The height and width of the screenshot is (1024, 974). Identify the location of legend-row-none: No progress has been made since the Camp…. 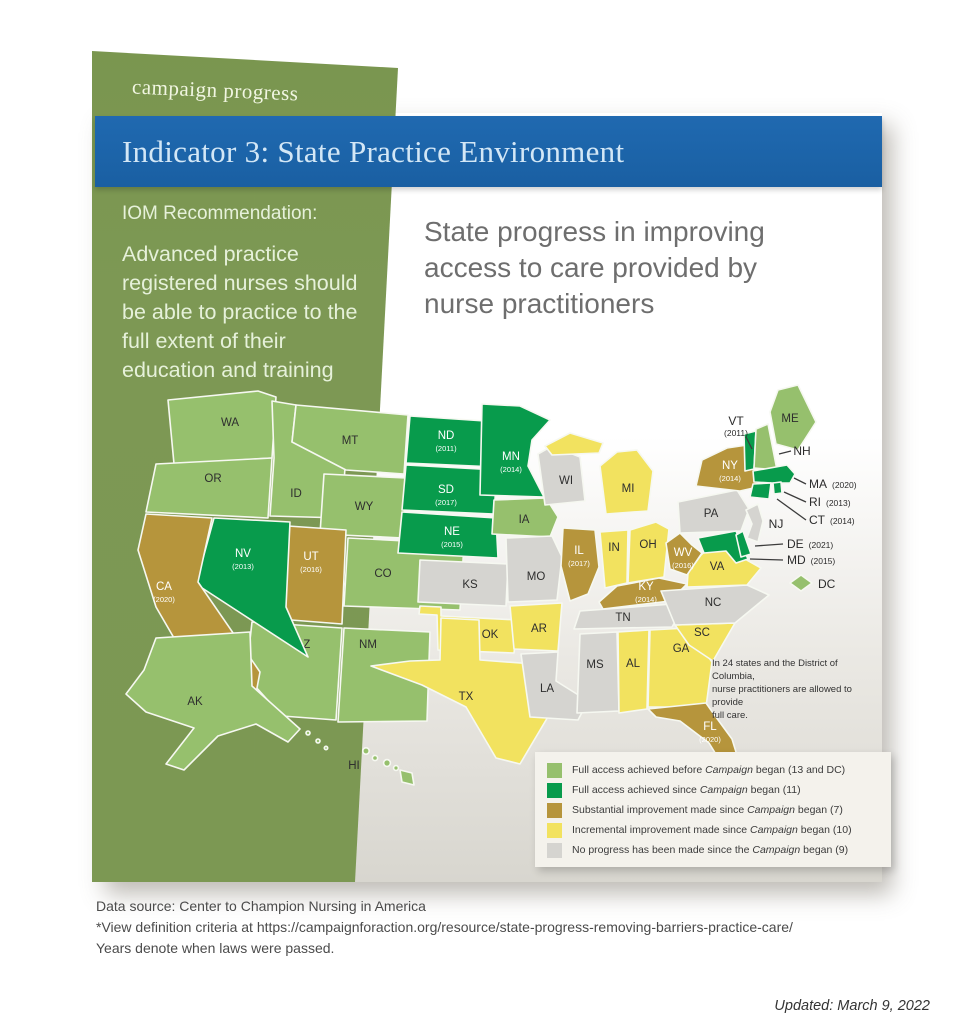
(713, 850).